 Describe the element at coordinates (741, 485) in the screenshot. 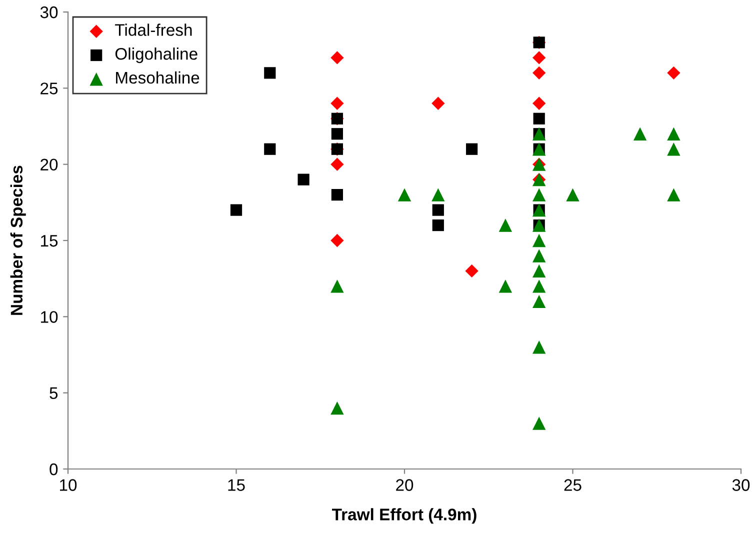

I see `x-tick-label: 30` at that location.